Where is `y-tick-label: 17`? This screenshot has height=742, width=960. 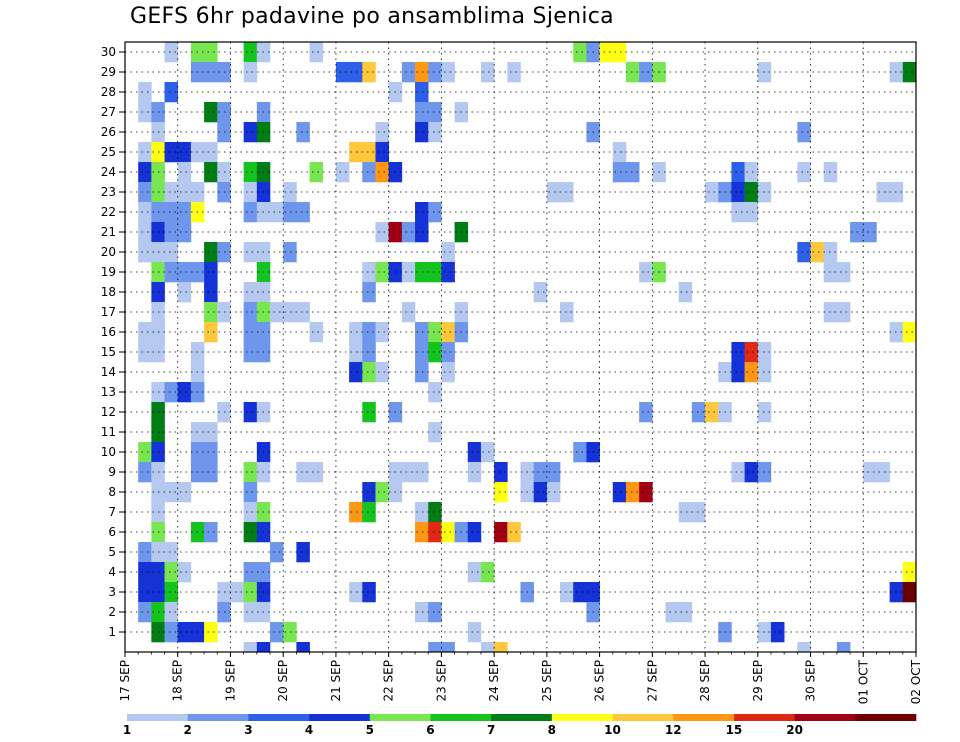
y-tick-label: 17 is located at coordinates (108, 312).